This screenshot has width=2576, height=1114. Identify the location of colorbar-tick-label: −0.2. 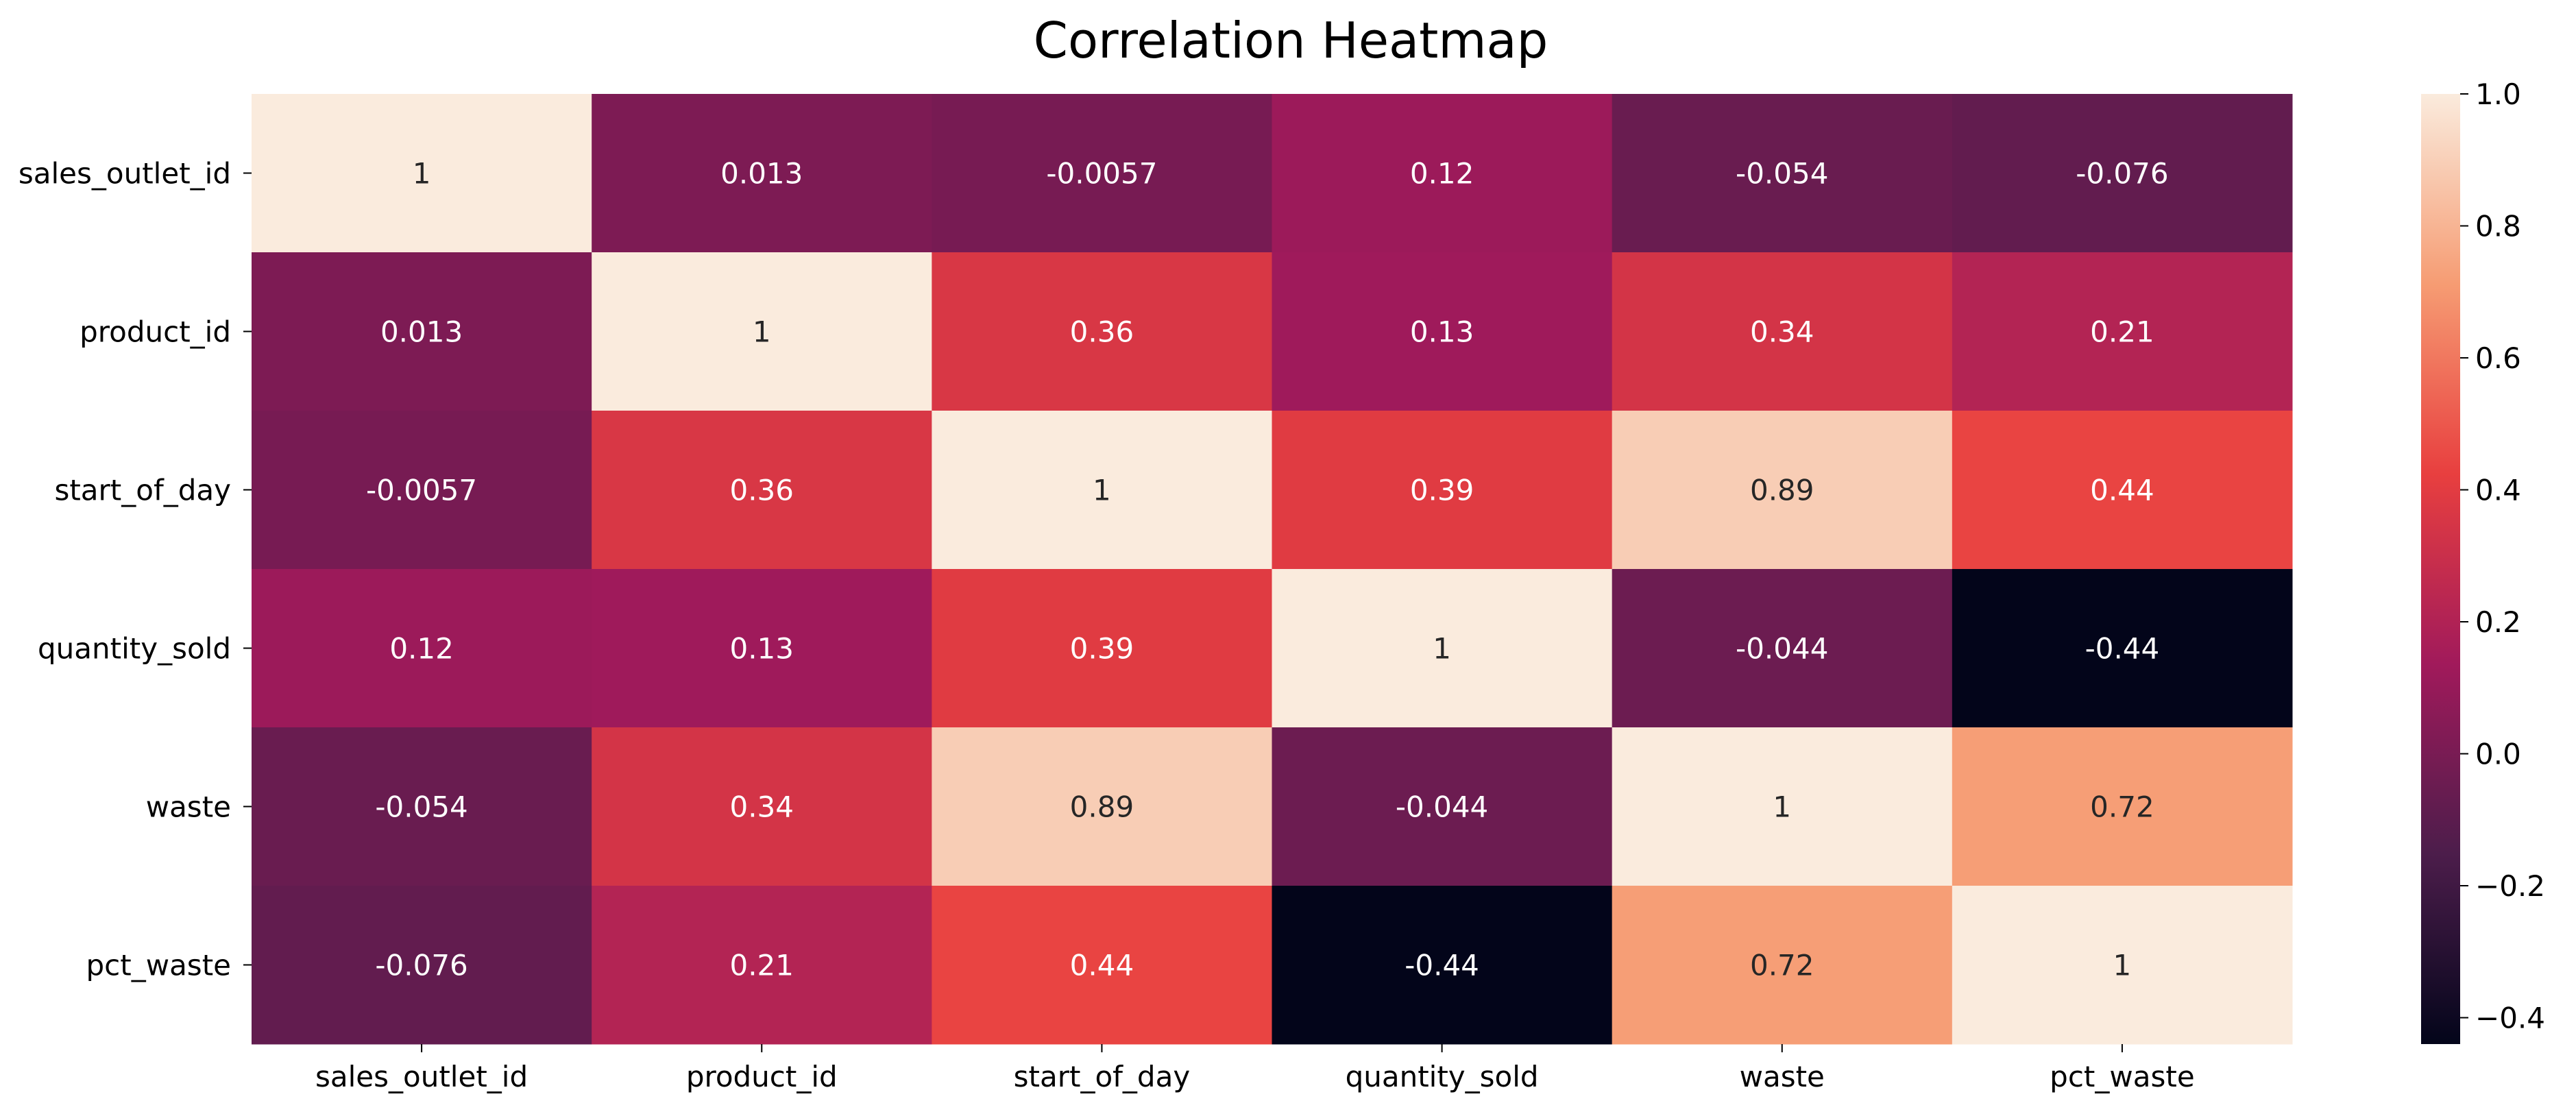
(2510, 886).